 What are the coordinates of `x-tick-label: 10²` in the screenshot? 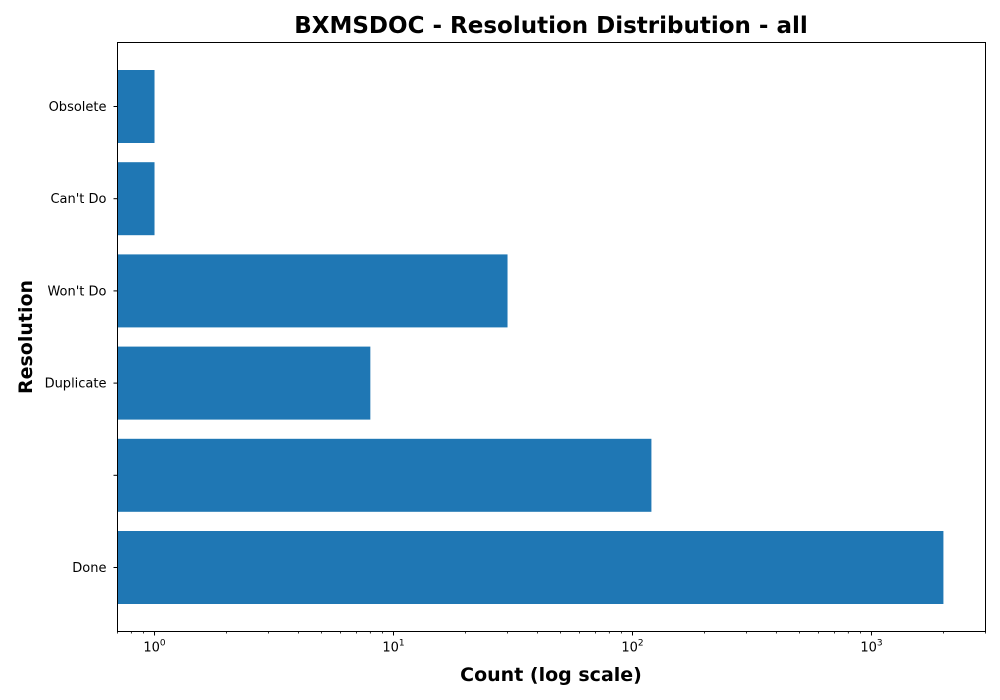 It's located at (632, 647).